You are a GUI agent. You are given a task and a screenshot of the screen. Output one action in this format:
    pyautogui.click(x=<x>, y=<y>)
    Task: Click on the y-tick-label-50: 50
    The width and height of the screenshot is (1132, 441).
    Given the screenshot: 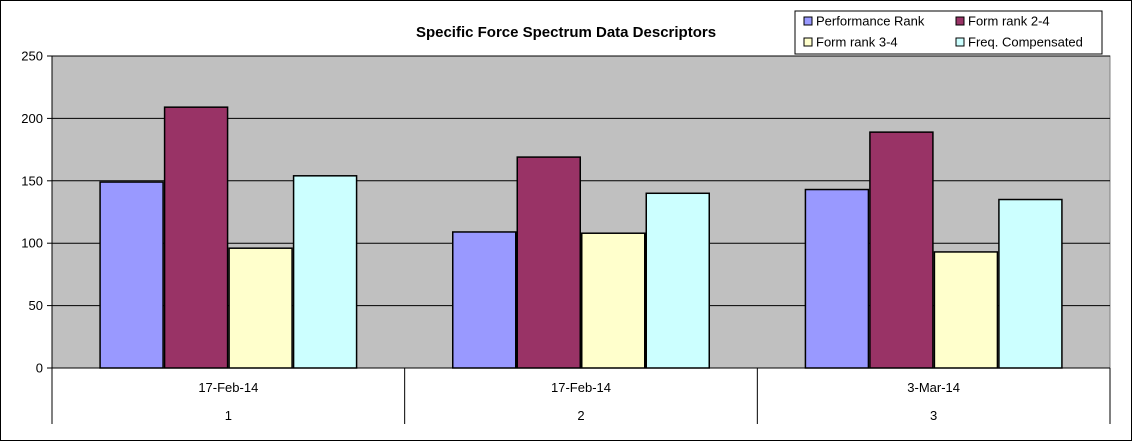 What is the action you would take?
    pyautogui.click(x=36, y=305)
    